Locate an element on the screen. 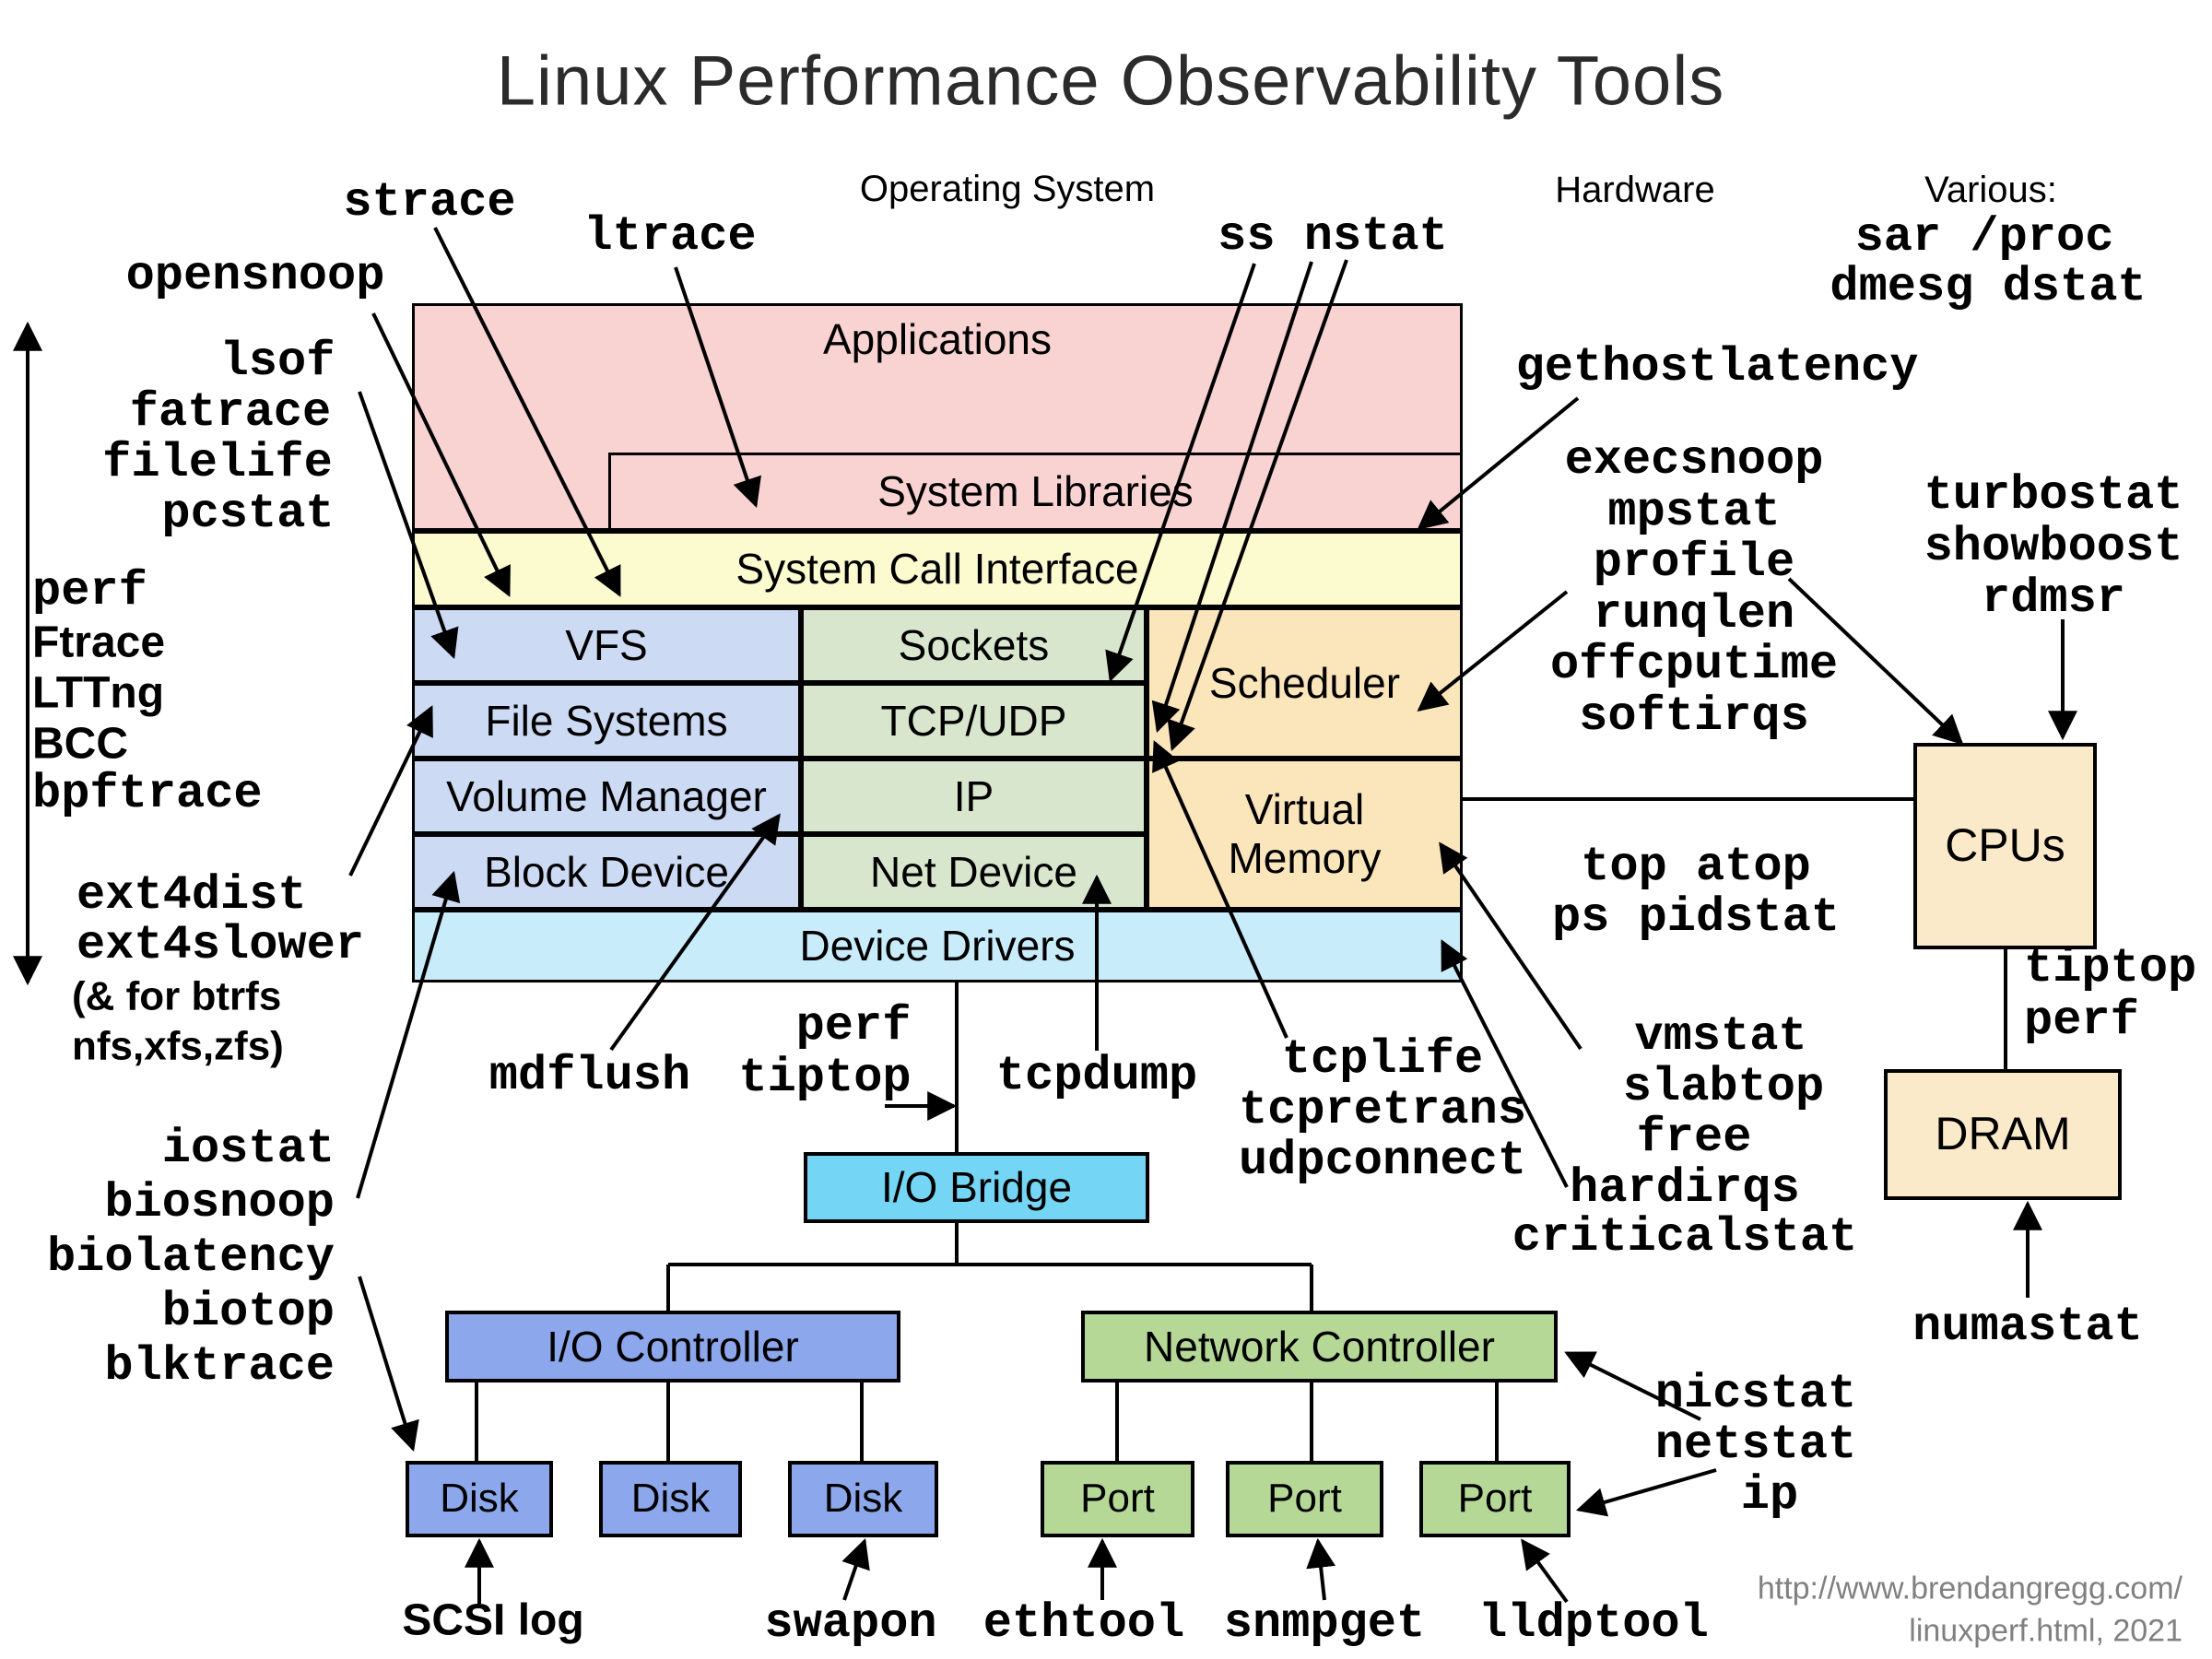  box-io-controller: I/O Controller is located at coordinates (672, 1346).